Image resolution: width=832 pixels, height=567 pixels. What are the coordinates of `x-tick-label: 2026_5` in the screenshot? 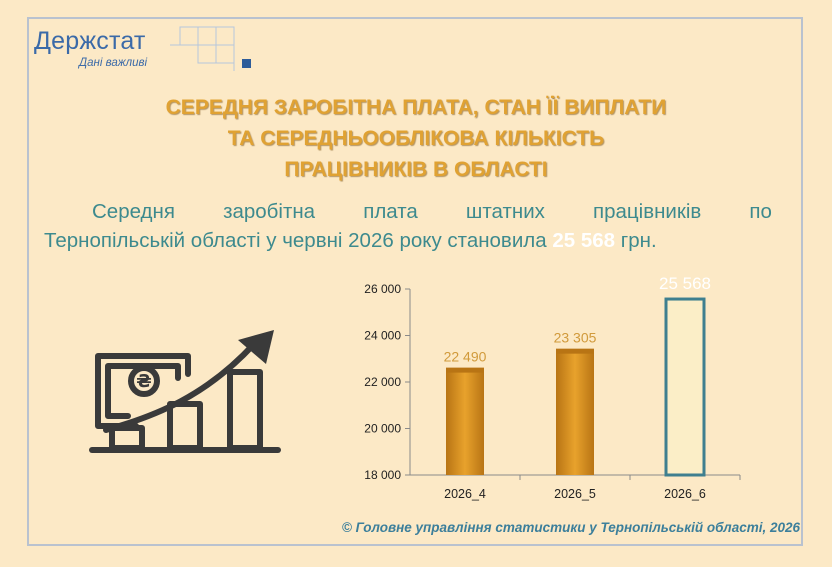 It's located at (575, 494).